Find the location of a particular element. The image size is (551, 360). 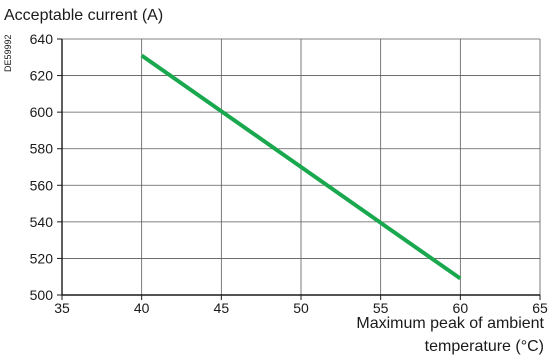

y-tick-label: 580 is located at coordinates (42, 149).